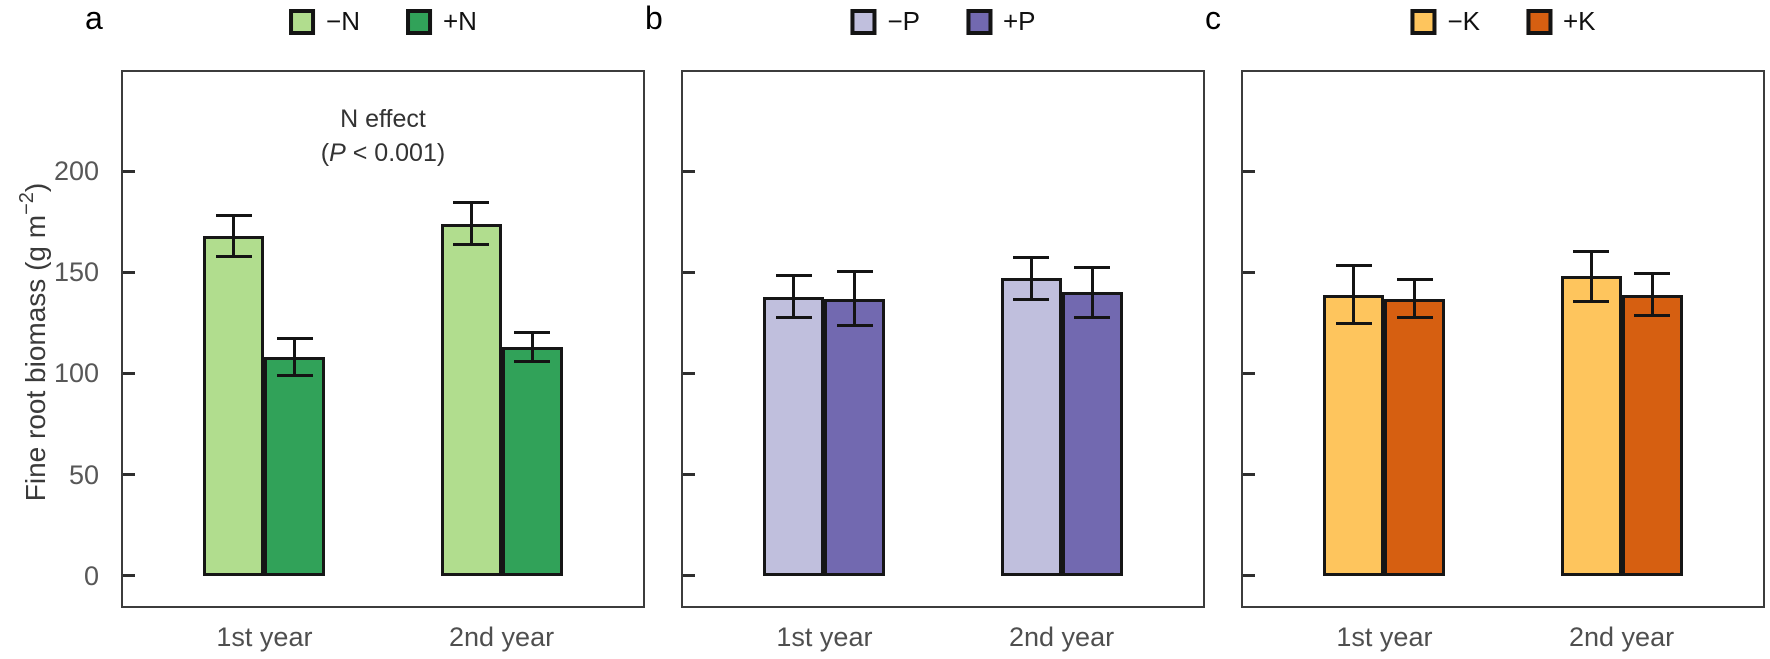 The height and width of the screenshot is (659, 1770). I want to click on annotation-p-symbol: P, so click(337, 153).